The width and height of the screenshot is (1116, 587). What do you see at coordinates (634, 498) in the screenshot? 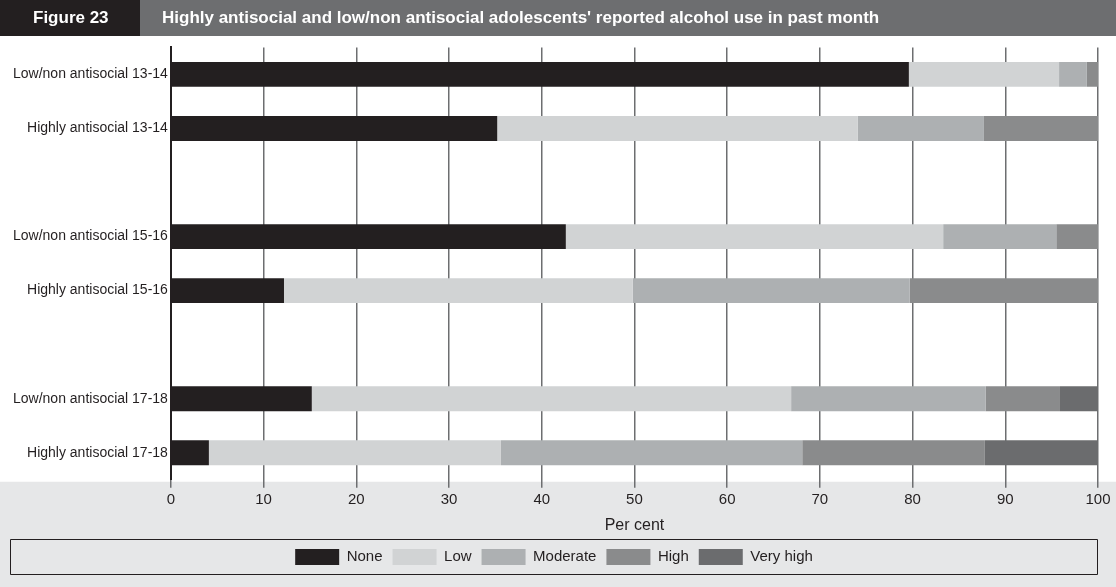
I see `x-tick-label: 50` at bounding box center [634, 498].